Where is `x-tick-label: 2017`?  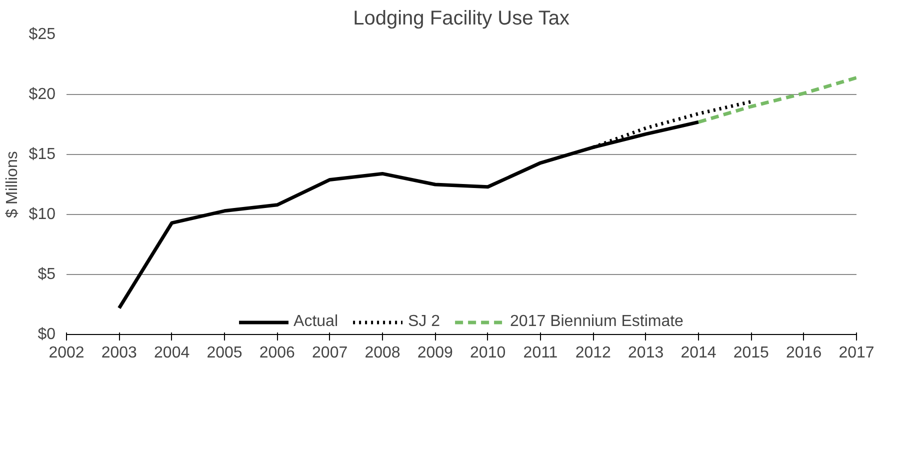
x-tick-label: 2017 is located at coordinates (856, 353).